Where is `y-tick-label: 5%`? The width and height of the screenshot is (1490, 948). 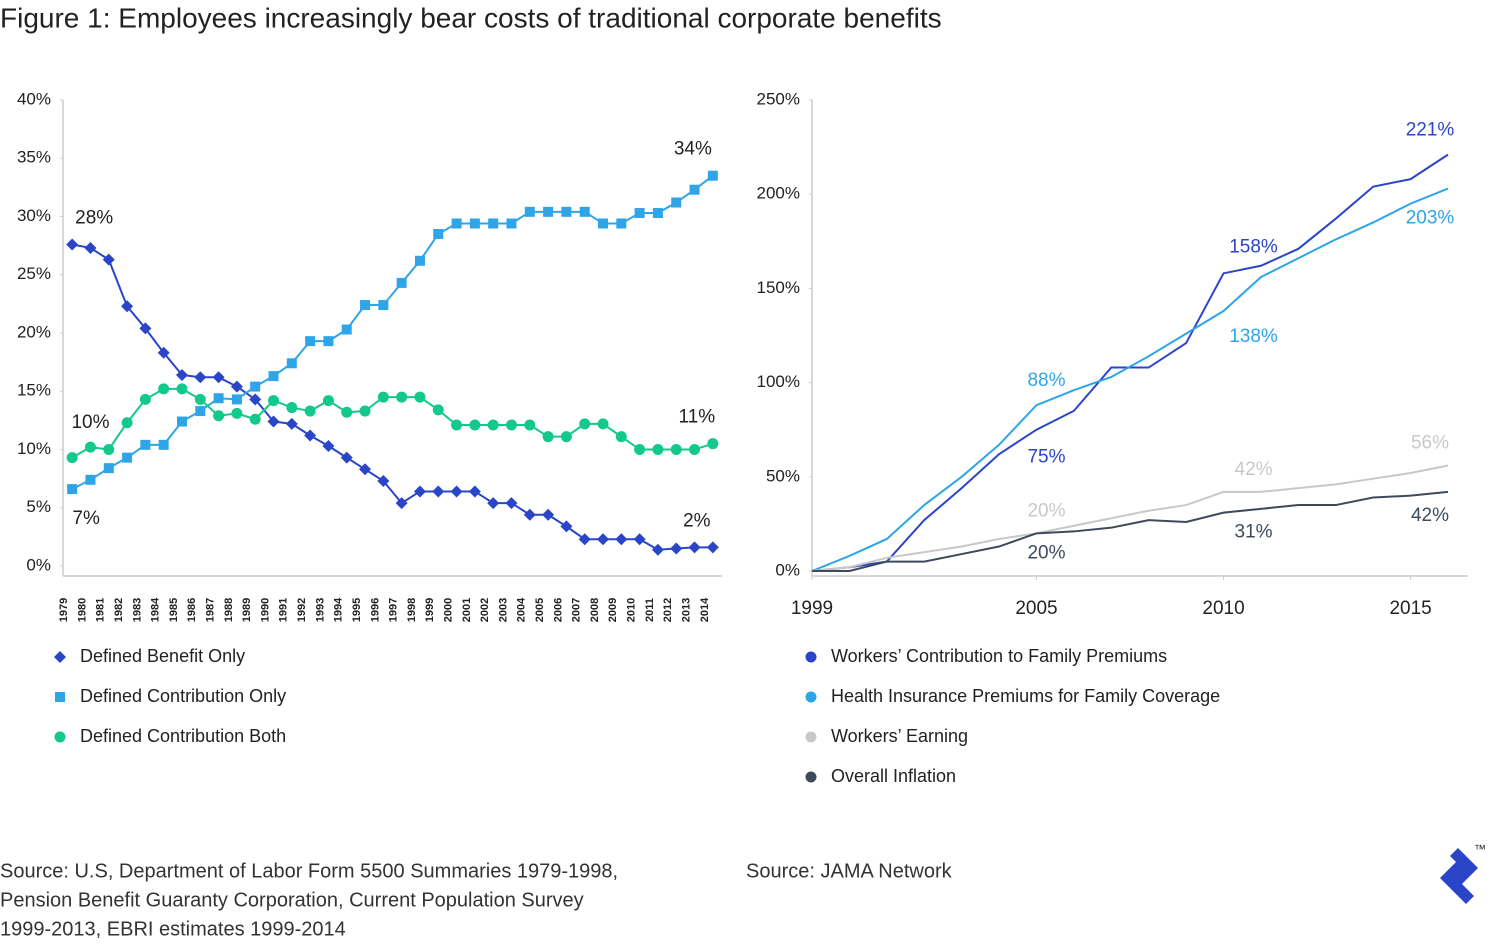 y-tick-label: 5% is located at coordinates (38, 506).